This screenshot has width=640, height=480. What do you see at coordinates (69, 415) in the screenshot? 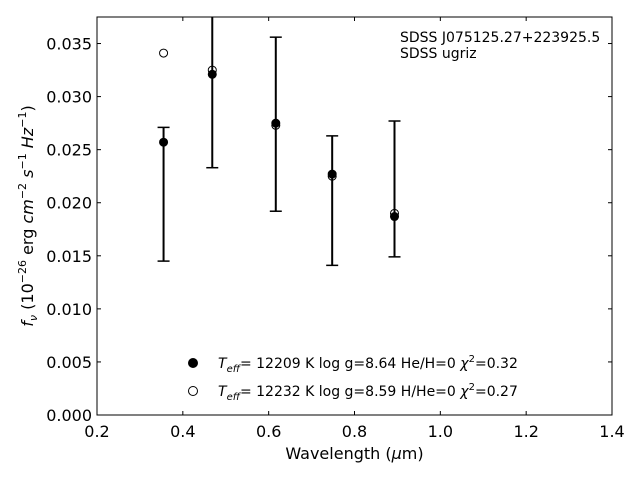
I see `y-tick-label: 0.000` at bounding box center [69, 415].